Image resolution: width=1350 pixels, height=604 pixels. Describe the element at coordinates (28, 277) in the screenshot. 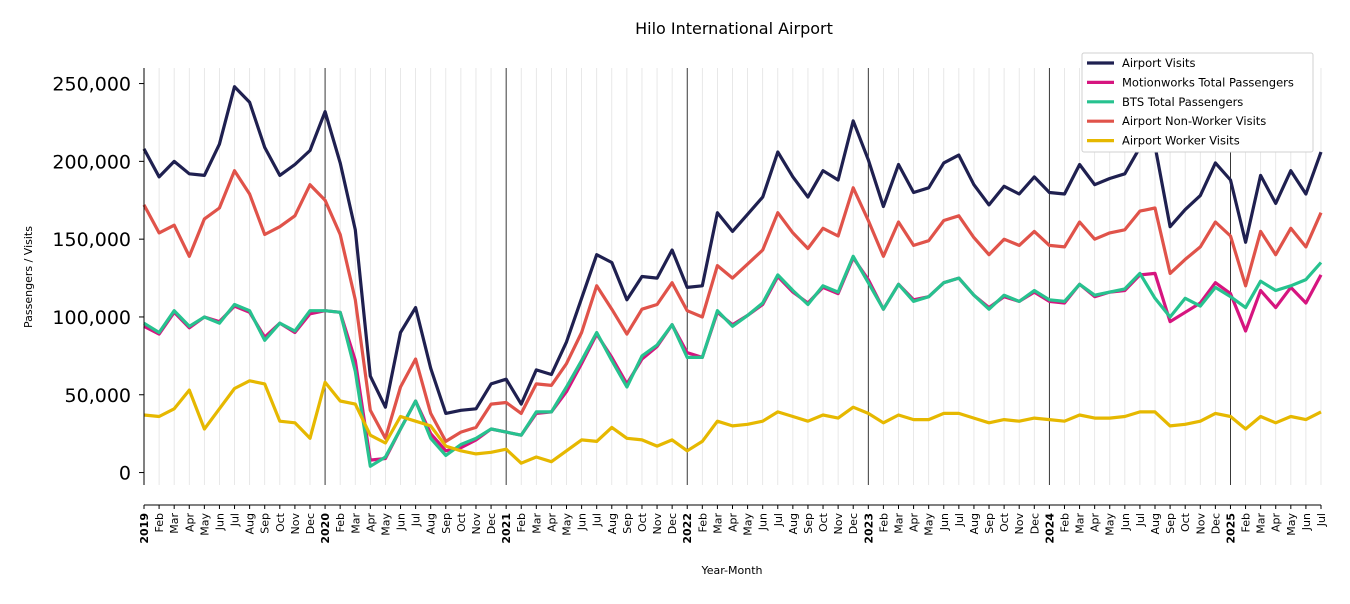

I see `y-axis-label: Passengers / Visits` at that location.